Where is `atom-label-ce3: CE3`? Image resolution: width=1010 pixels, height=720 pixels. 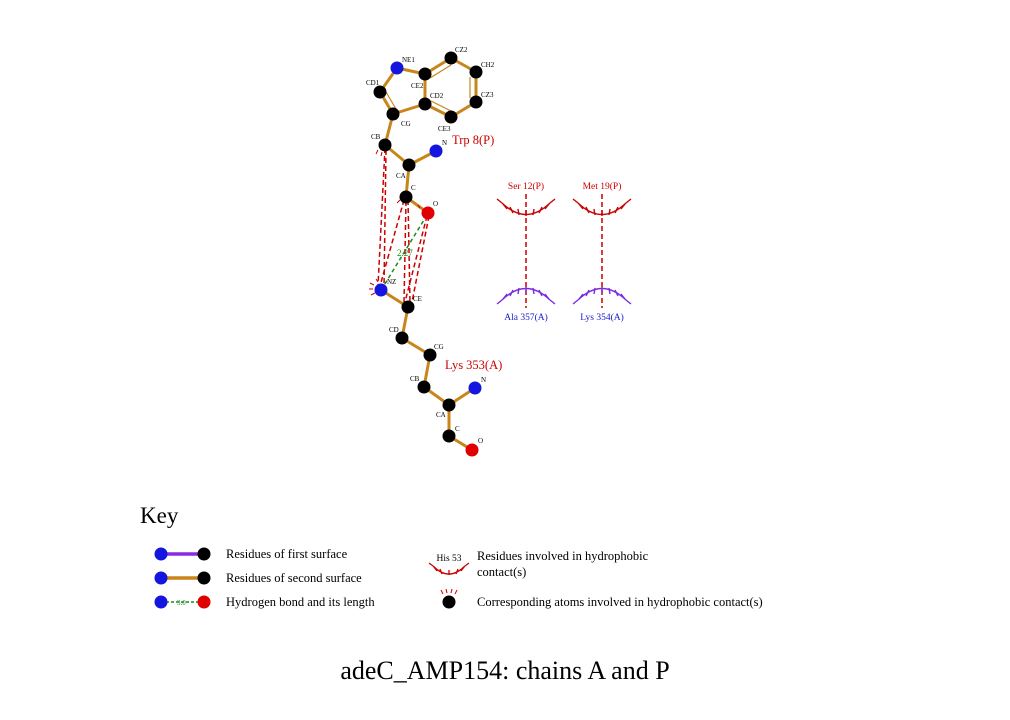
atom-label-ce3: CE3 is located at coordinates (444, 129).